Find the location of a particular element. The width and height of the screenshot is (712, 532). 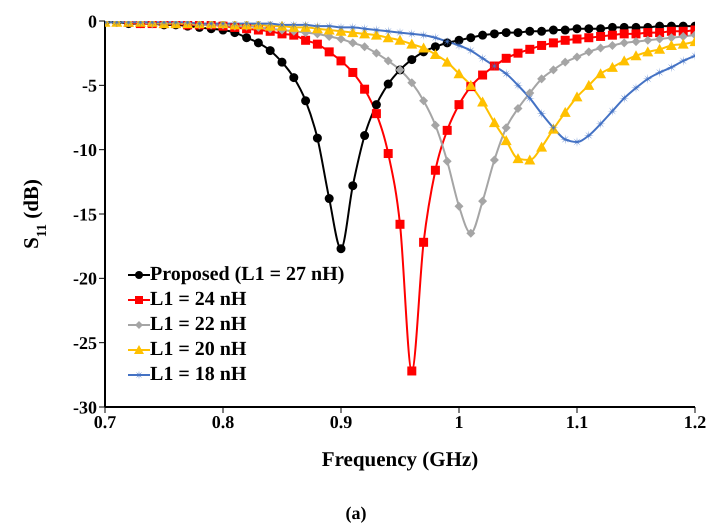

y-tick-label: -25 is located at coordinates (85, 343).